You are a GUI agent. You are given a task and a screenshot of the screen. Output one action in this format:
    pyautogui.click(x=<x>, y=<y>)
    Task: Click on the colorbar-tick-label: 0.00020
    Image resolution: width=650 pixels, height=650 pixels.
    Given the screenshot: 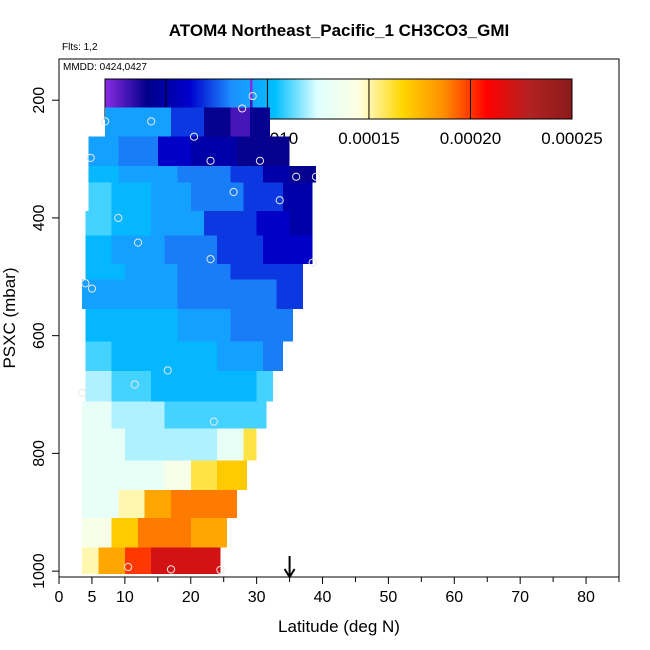 What is the action you would take?
    pyautogui.click(x=470, y=138)
    